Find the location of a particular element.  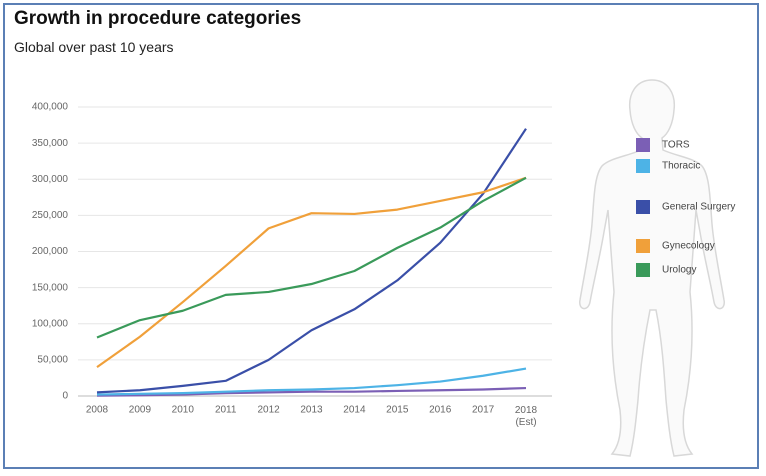

x-tick-label: 2014 is located at coordinates (354, 410).